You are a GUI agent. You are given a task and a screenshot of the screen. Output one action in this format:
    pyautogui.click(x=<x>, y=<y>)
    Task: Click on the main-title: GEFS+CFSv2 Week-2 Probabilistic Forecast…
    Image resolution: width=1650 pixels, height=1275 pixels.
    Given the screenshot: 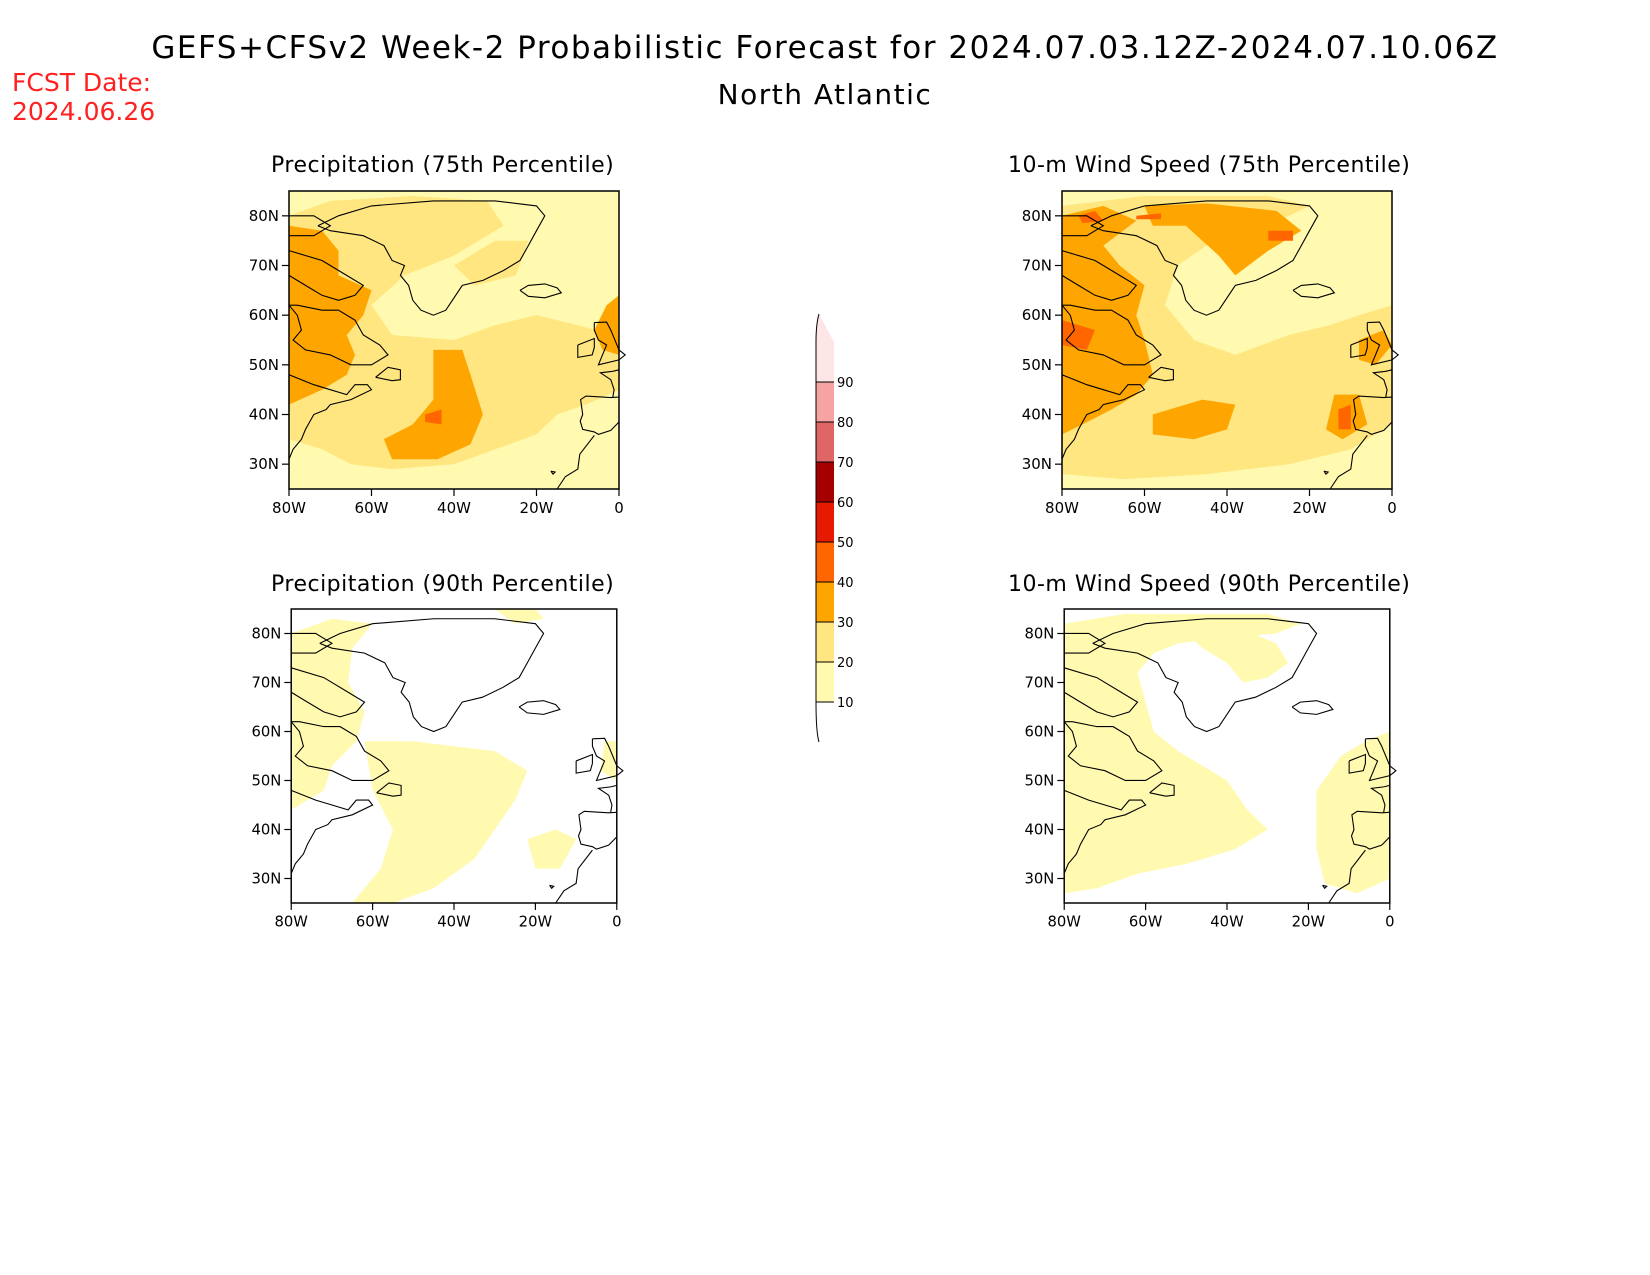 What is the action you would take?
    pyautogui.click(x=825, y=48)
    